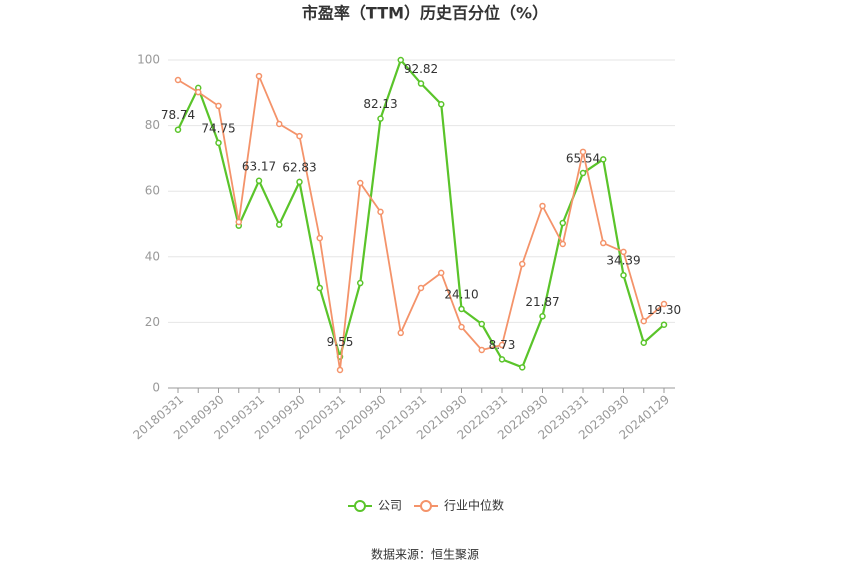  Describe the element at coordinates (421, 69) in the screenshot. I see `data-label: 92.82` at that location.